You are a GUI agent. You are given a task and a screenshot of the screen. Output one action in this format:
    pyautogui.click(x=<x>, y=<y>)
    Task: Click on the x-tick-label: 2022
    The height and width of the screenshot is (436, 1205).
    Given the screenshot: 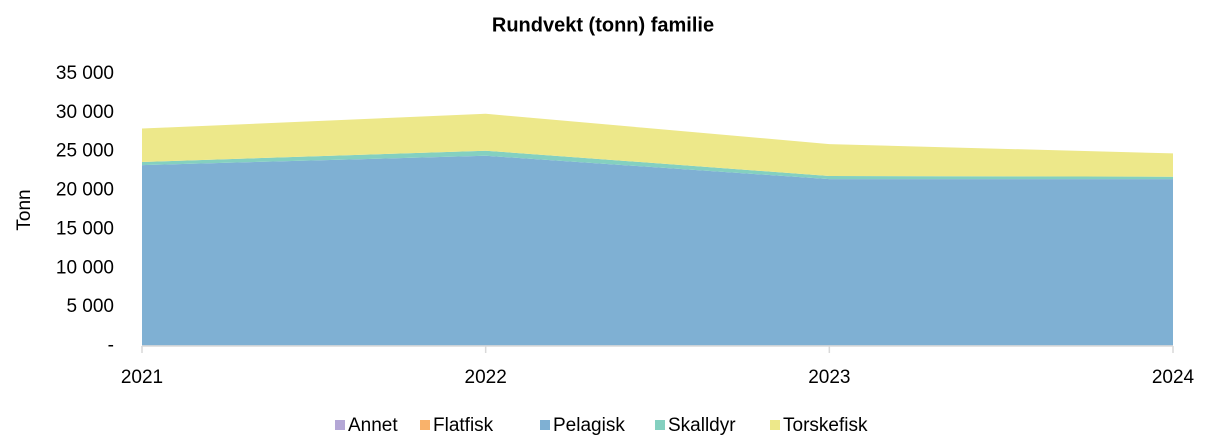 What is the action you would take?
    pyautogui.click(x=486, y=377)
    